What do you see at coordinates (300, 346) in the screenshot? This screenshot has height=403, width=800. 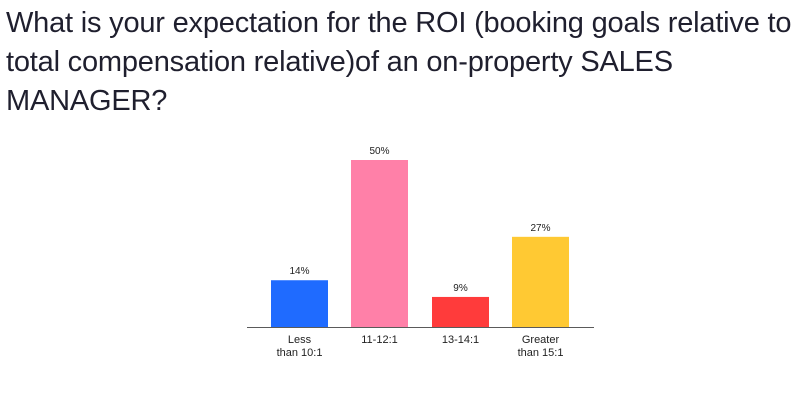 I see `category-label-0: Less than 10:1` at bounding box center [300, 346].